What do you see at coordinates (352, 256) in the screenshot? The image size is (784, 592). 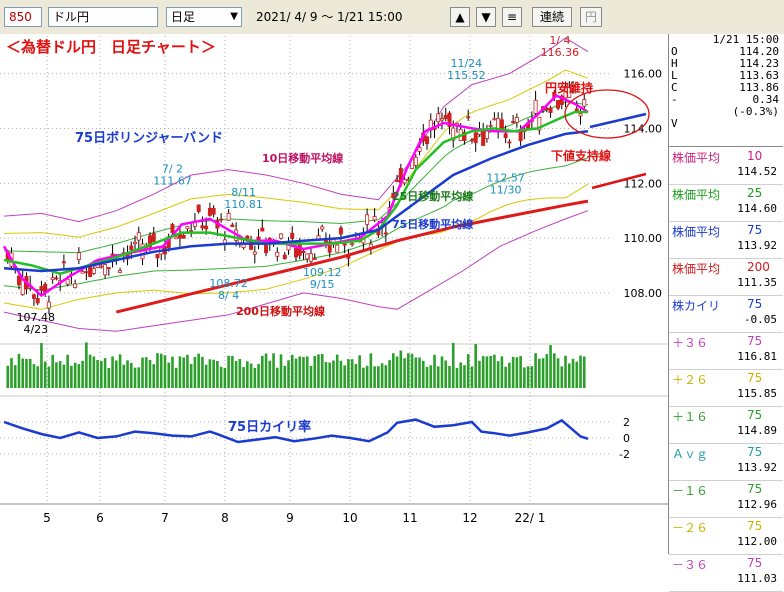 I see `moving-average-line` at bounding box center [352, 256].